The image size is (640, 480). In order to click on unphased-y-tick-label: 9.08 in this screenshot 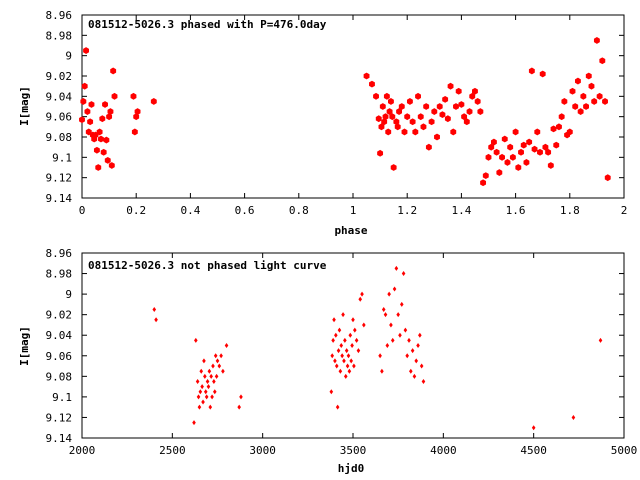, I will do `click(59, 376)`.